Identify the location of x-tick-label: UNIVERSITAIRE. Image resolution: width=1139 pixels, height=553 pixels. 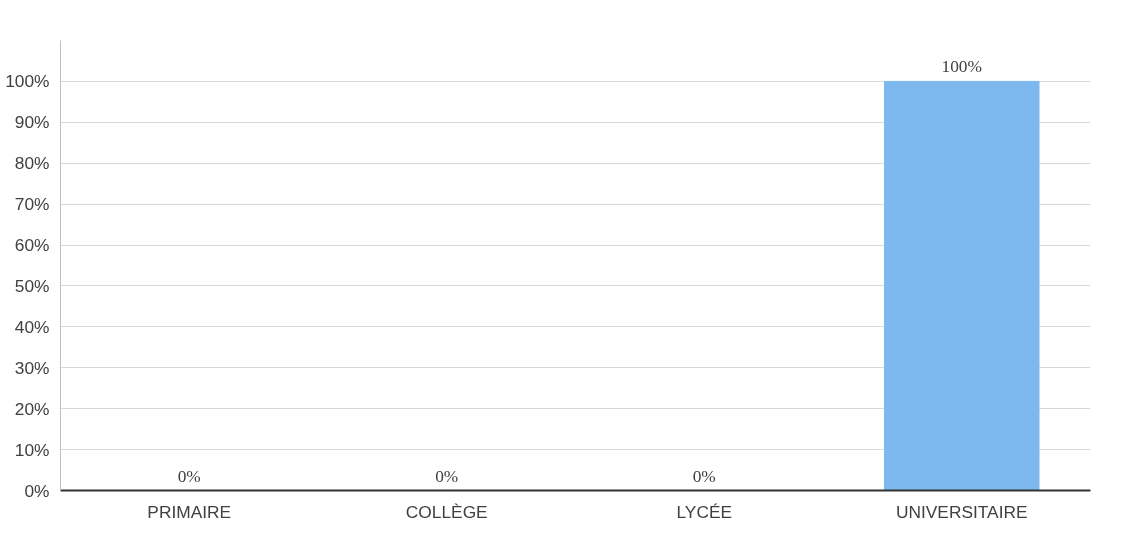
(961, 511).